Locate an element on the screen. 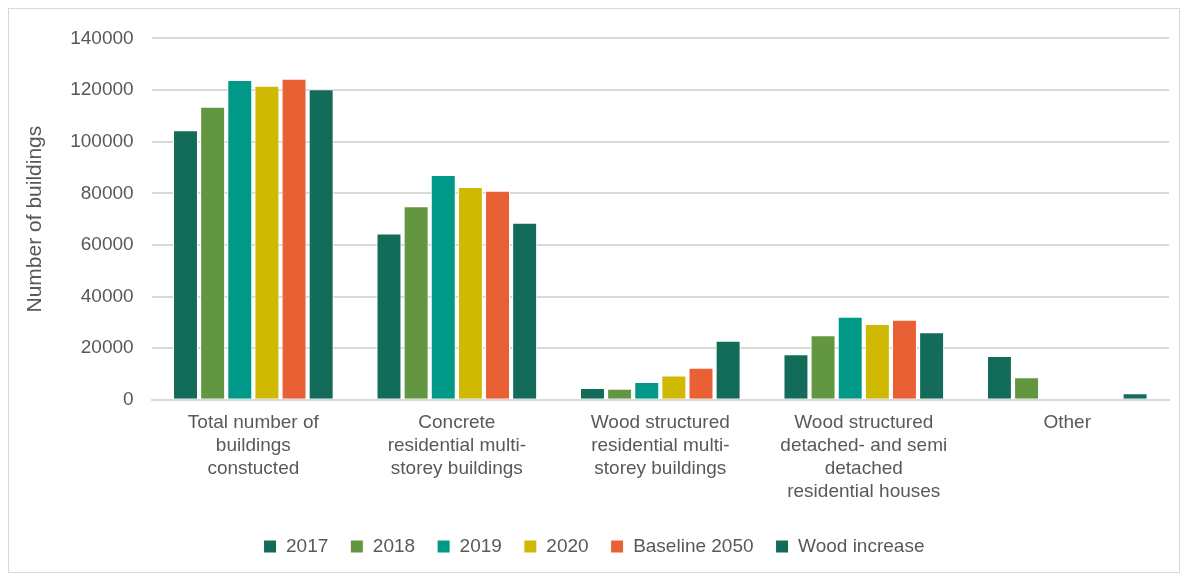 The height and width of the screenshot is (585, 1190). legend-label: Baseline 2050 is located at coordinates (693, 545).